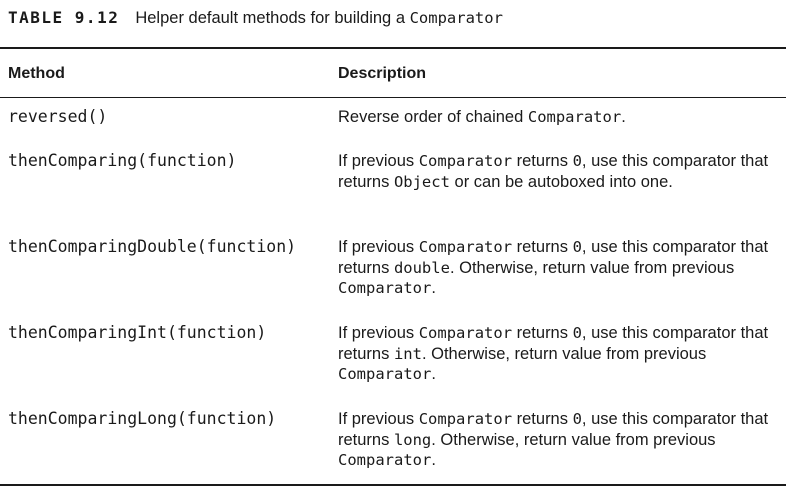 The image size is (795, 495). Describe the element at coordinates (122, 160) in the screenshot. I see `method-cell: thenComparing(function)` at that location.